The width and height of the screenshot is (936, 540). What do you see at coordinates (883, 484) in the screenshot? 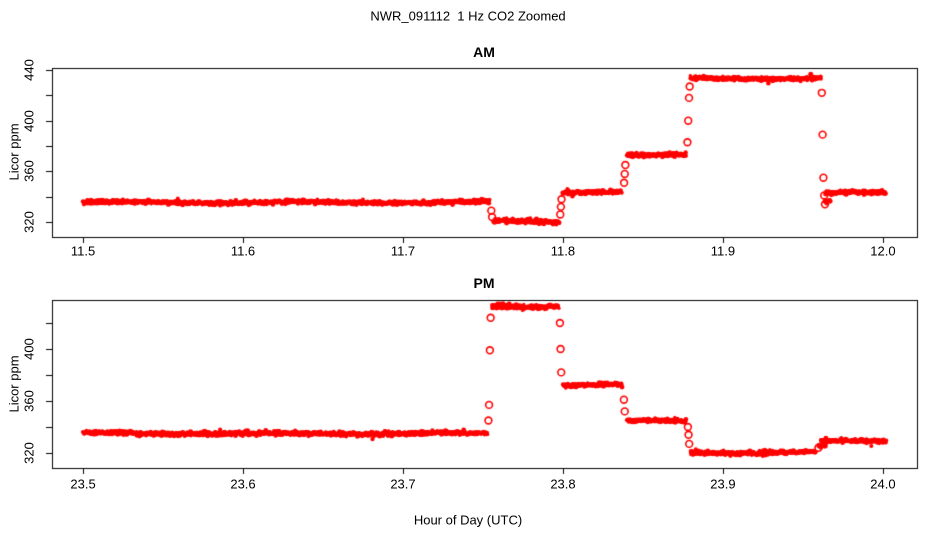
I see `x-tick-label: 24.0` at bounding box center [883, 484].